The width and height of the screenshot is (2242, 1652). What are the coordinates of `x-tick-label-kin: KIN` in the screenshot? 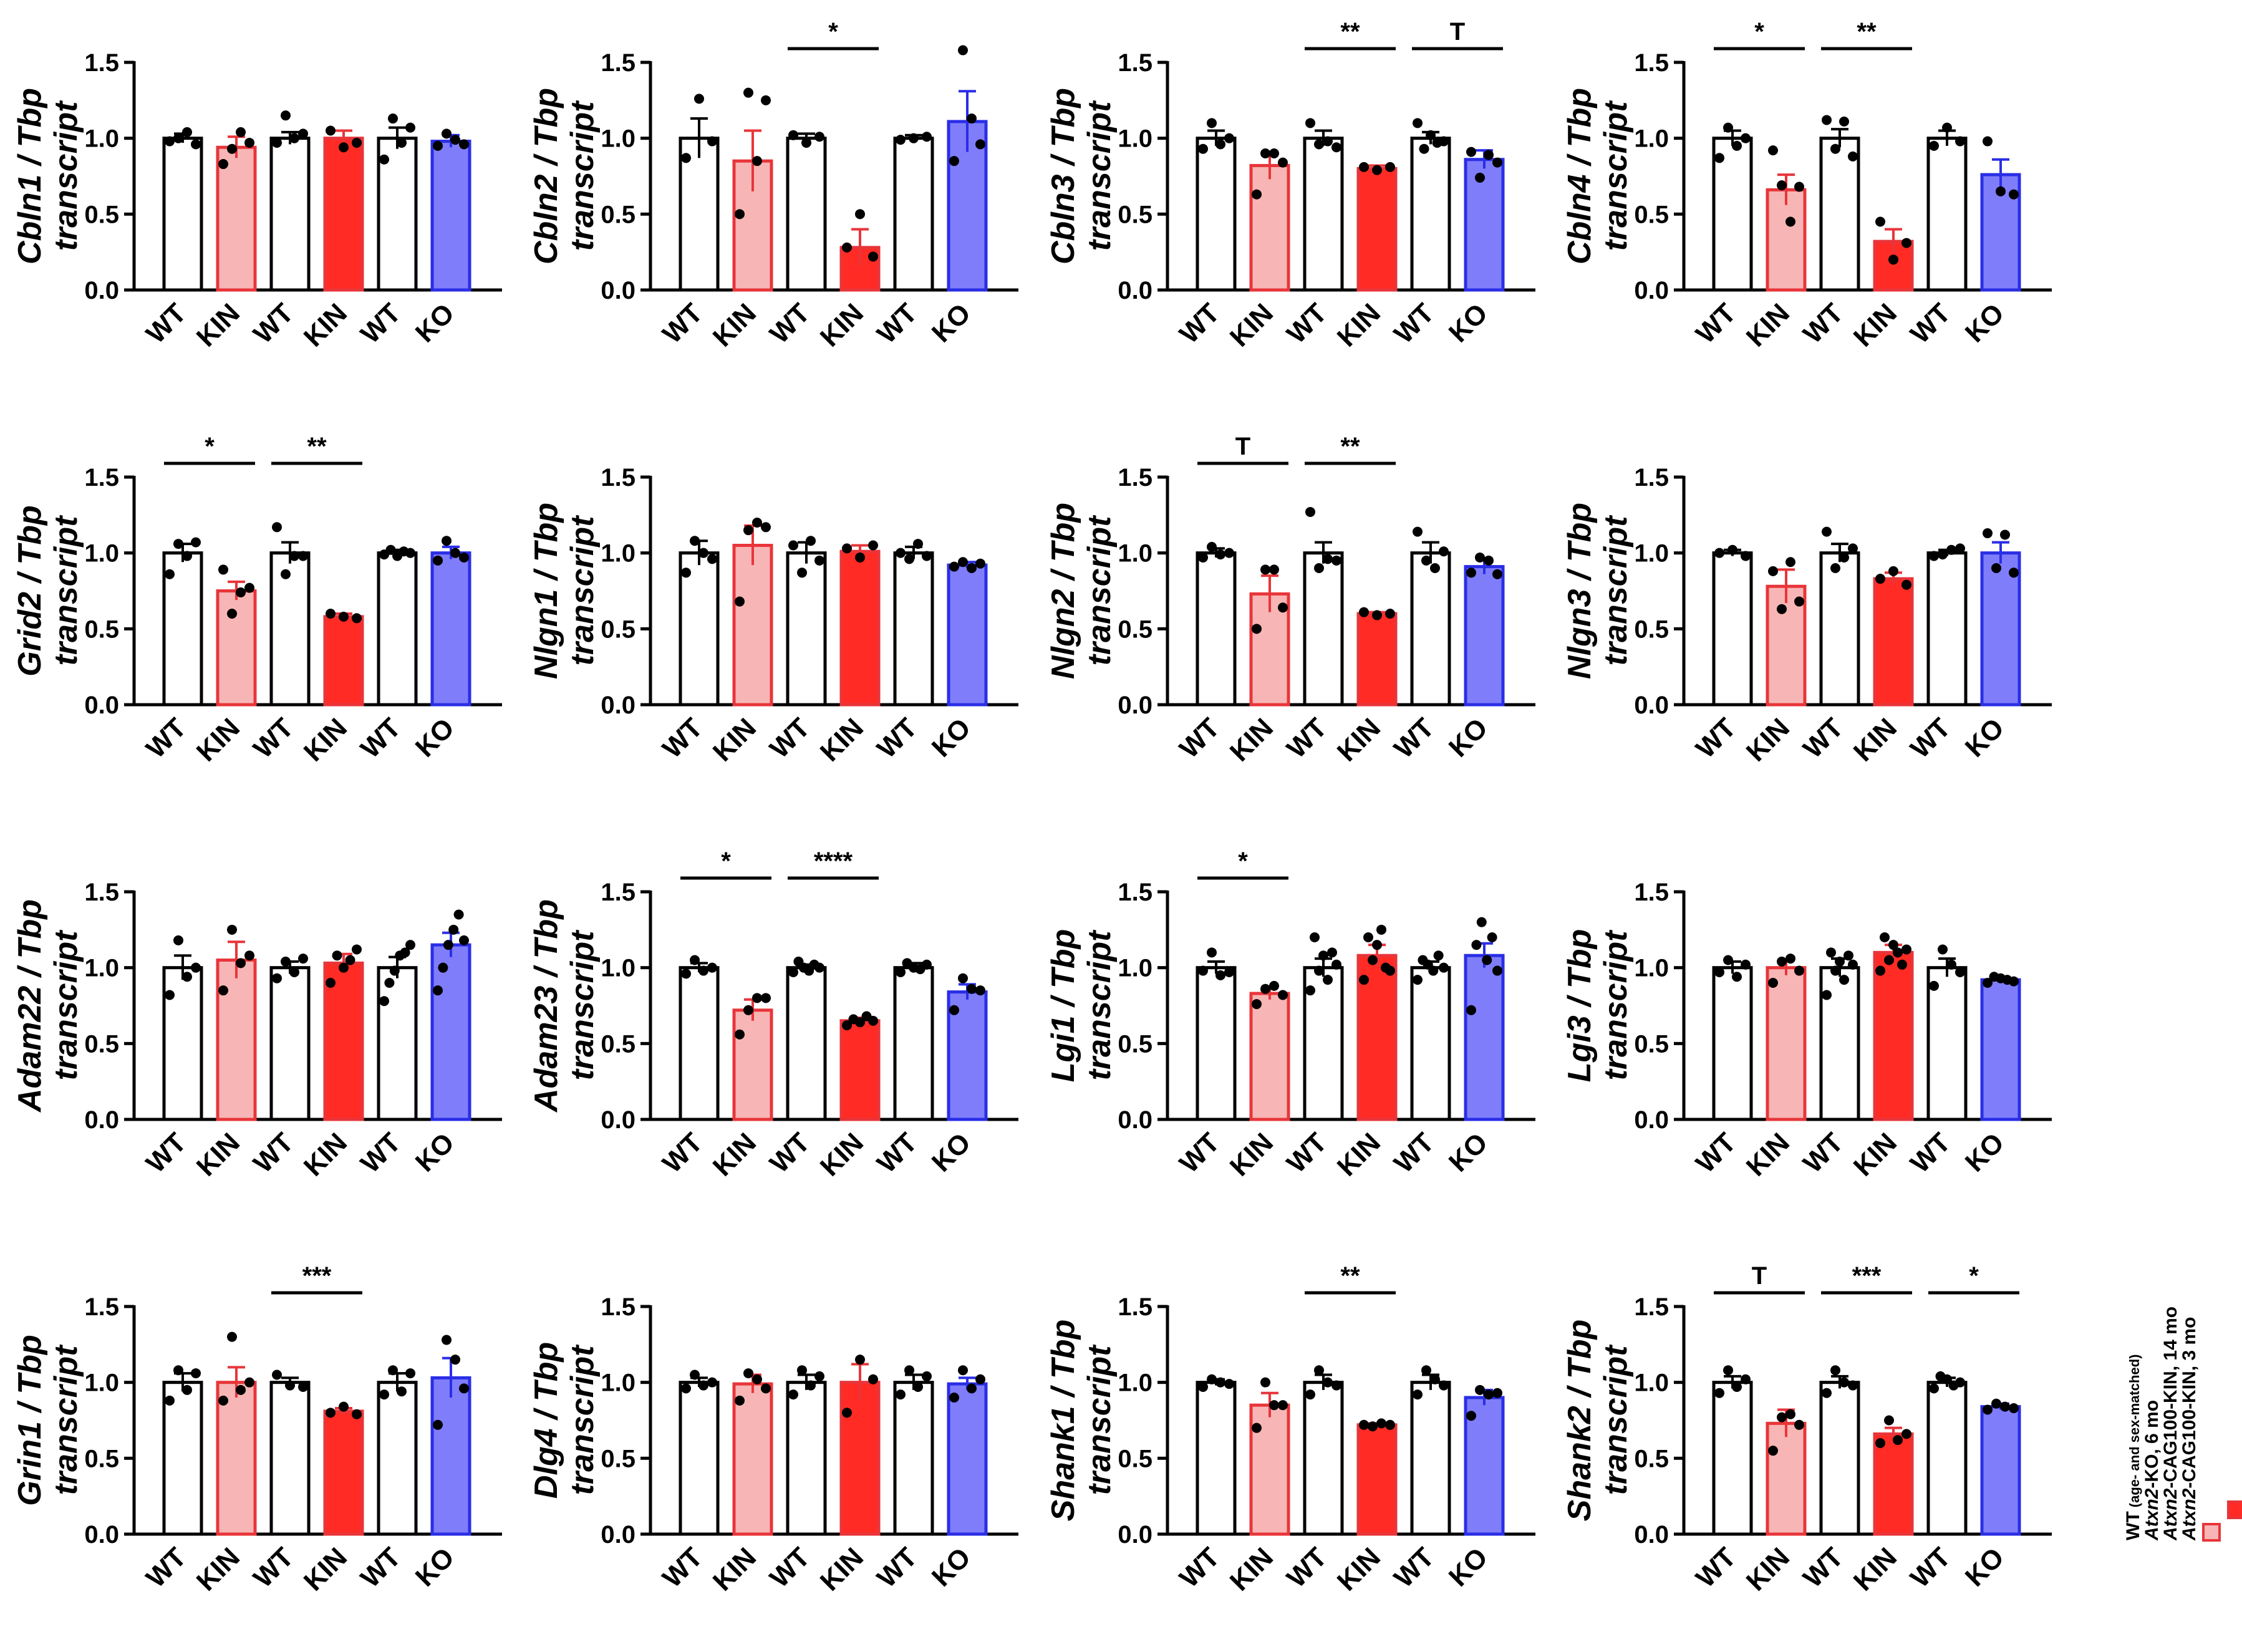 It's located at (841, 1569).